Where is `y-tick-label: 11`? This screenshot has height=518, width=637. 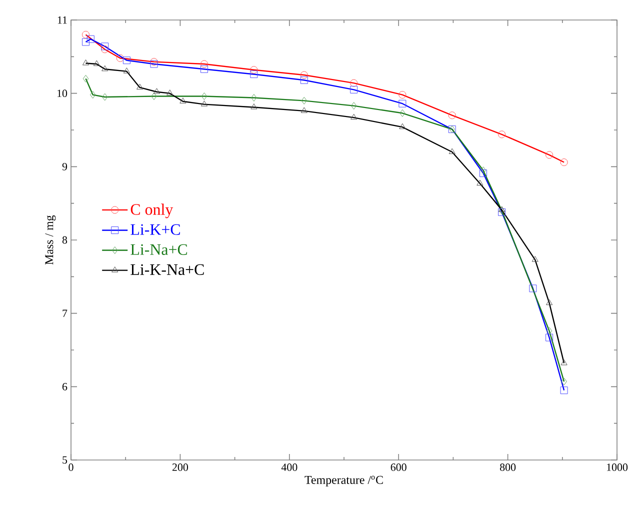
y-tick-label: 11 is located at coordinates (62, 20).